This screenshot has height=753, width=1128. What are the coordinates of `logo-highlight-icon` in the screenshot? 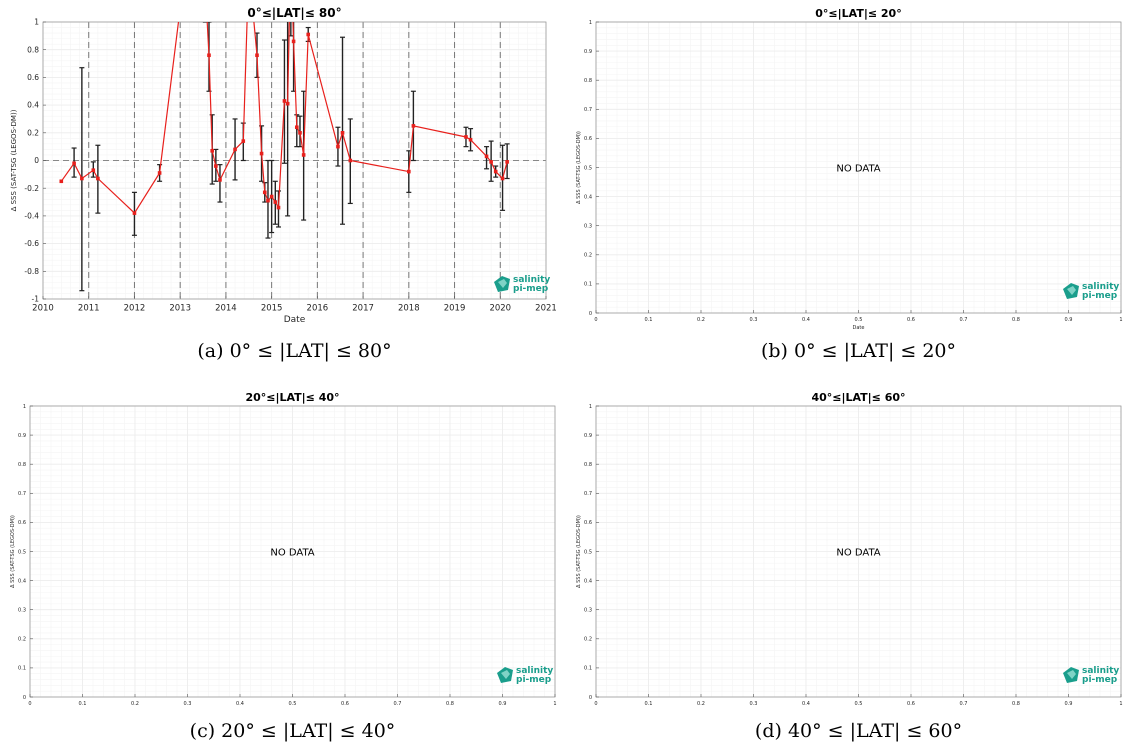 It's located at (502, 283).